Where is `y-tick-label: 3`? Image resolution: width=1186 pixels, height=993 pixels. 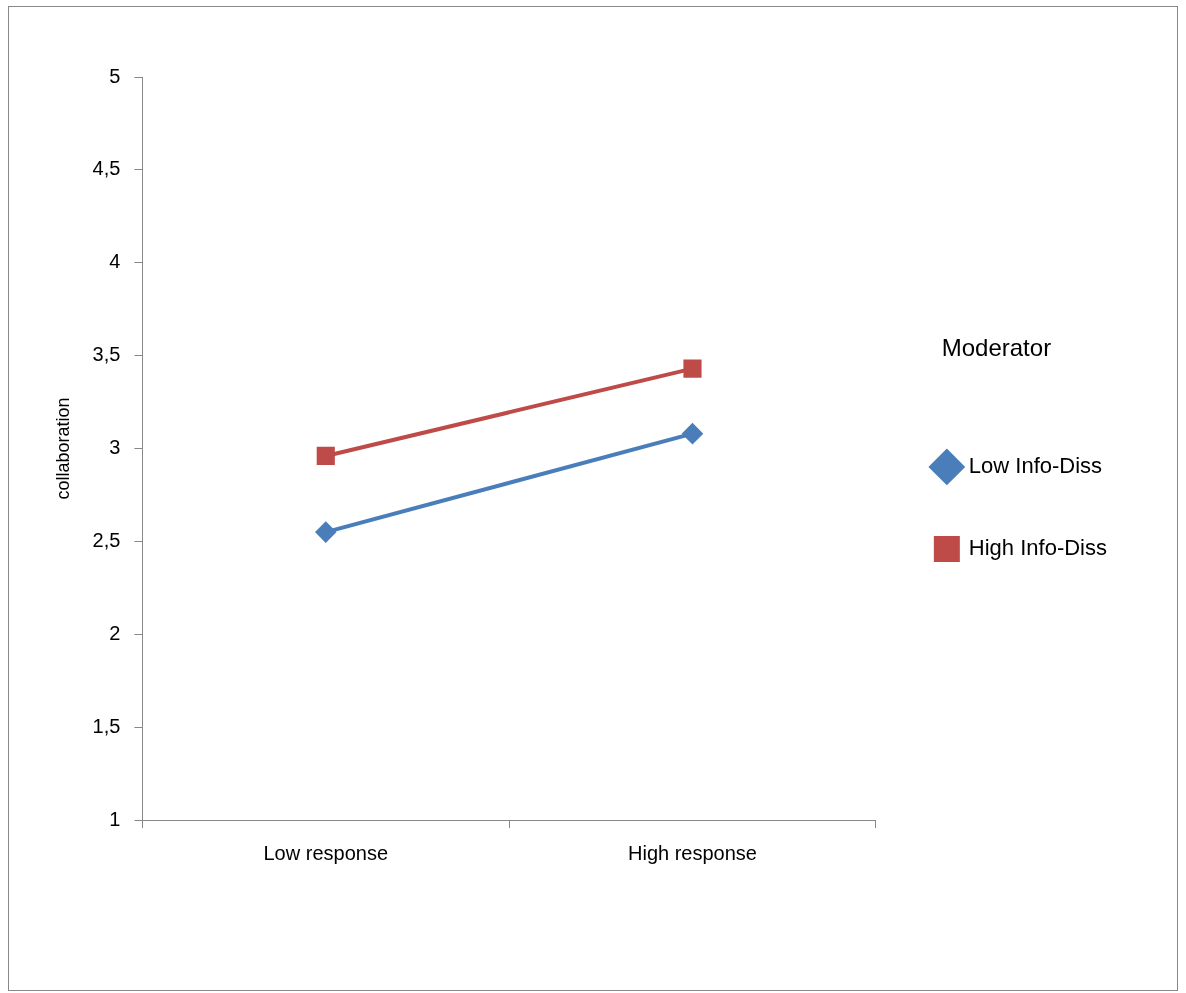
y-tick-label: 3 is located at coordinates (115, 447).